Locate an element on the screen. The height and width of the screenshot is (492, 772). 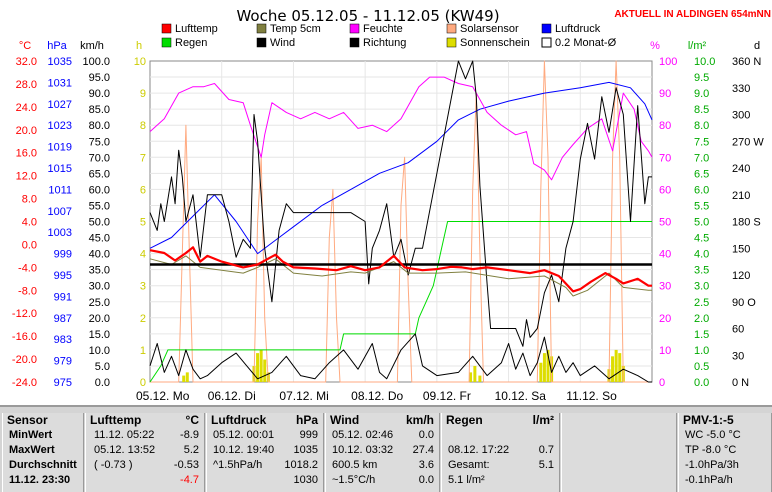
wind-tick-label: 100.0 is located at coordinates (96, 62).